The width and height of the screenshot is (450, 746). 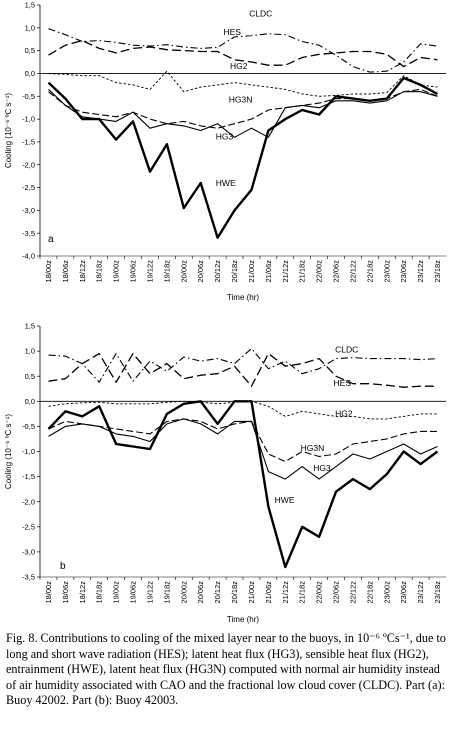 What do you see at coordinates (420, 271) in the screenshot?
I see `x-tick-label: 23/12z` at bounding box center [420, 271].